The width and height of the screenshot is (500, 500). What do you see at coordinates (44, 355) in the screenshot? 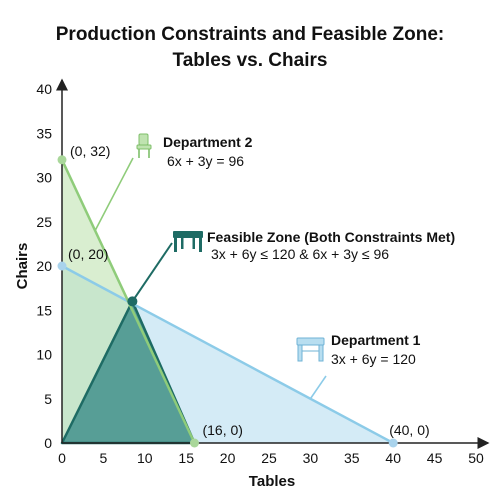
I see `y-tick-label: 10` at bounding box center [44, 355].